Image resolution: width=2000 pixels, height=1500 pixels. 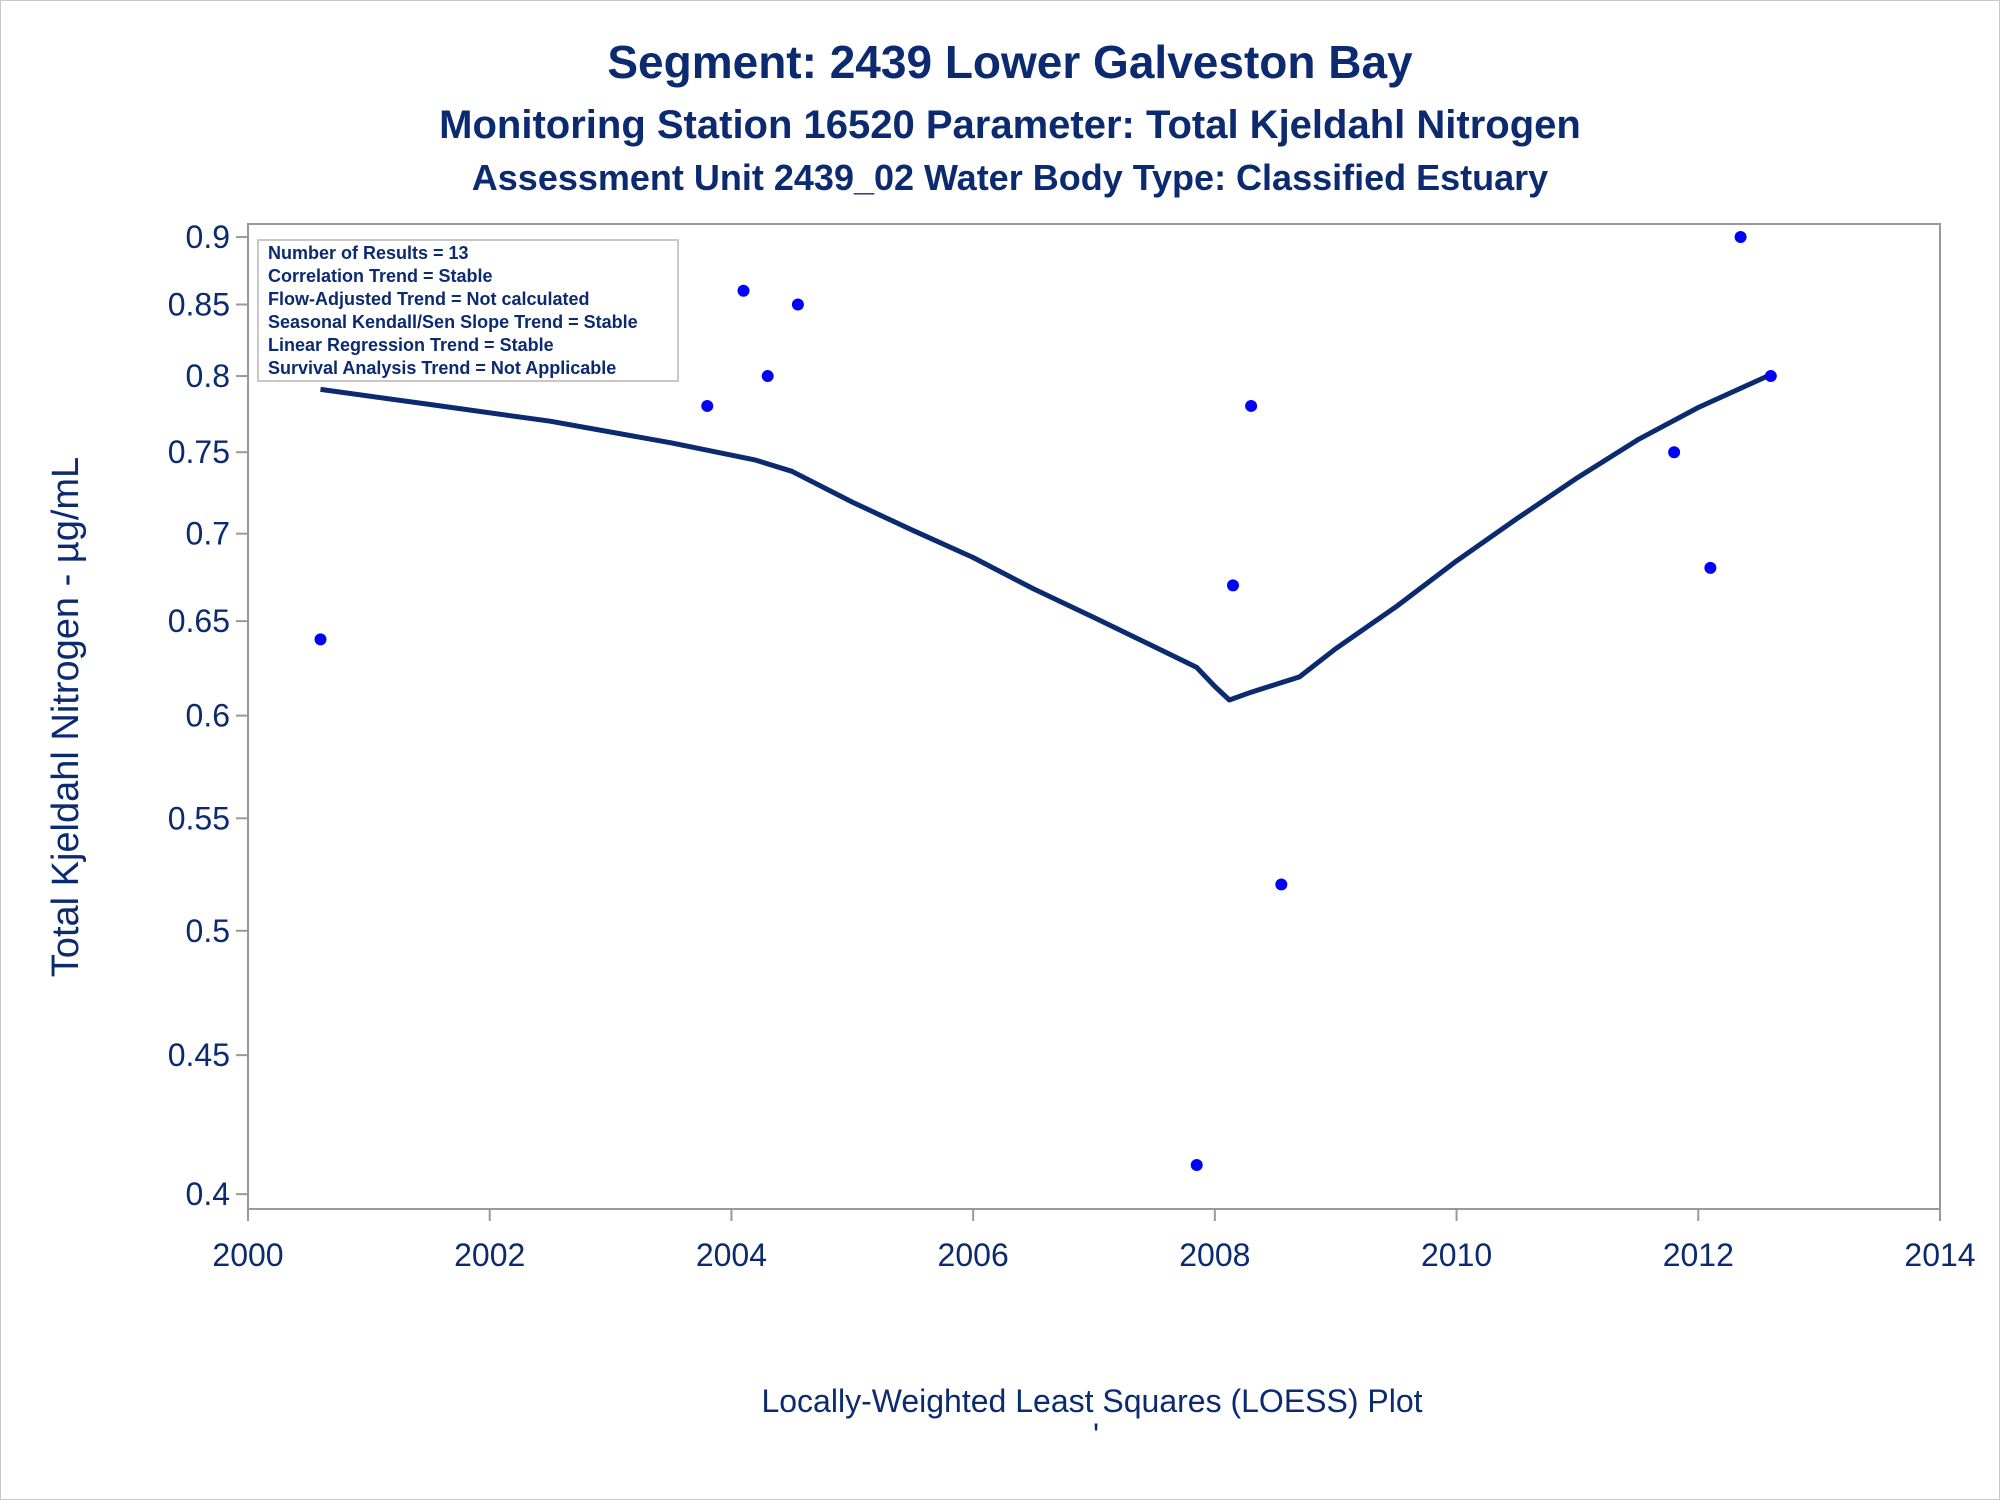 What do you see at coordinates (429, 299) in the screenshot?
I see `info-flow-adjusted-trend: Flow-Adjusted Trend = Not calculated` at bounding box center [429, 299].